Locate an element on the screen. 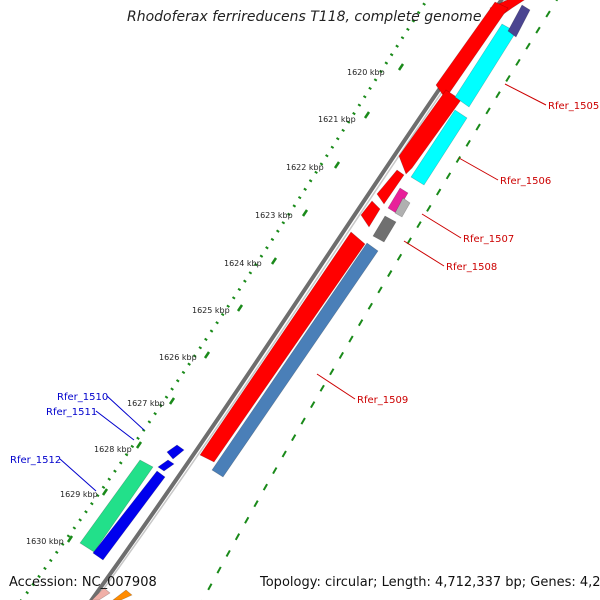 This screenshot has width=600, height=600. feature-silver is located at coordinates (402, 207).